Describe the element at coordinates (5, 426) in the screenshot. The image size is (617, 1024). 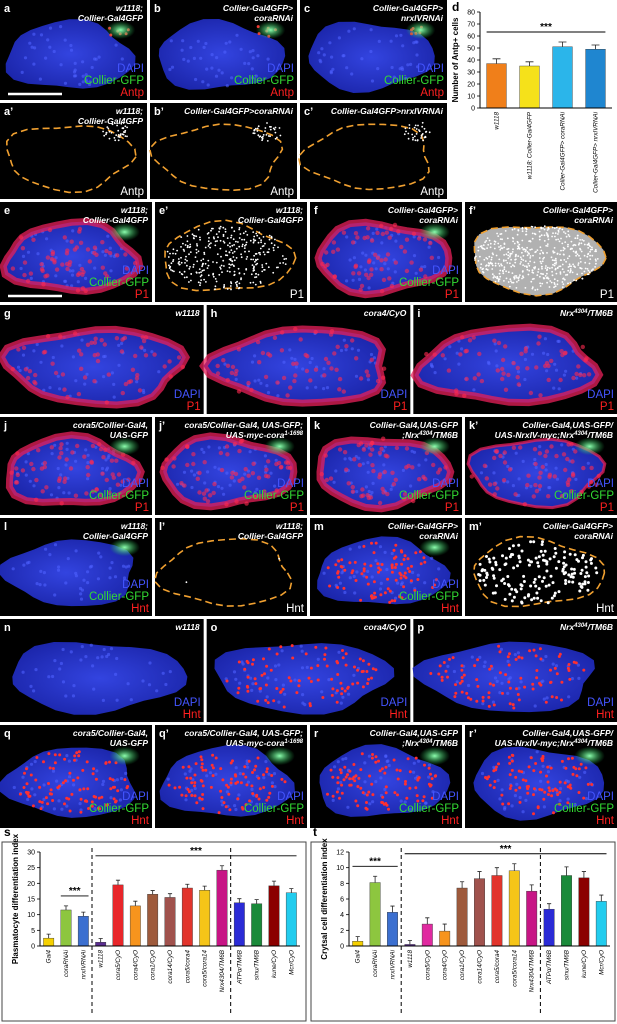
I see `panel-letter: j` at that location.